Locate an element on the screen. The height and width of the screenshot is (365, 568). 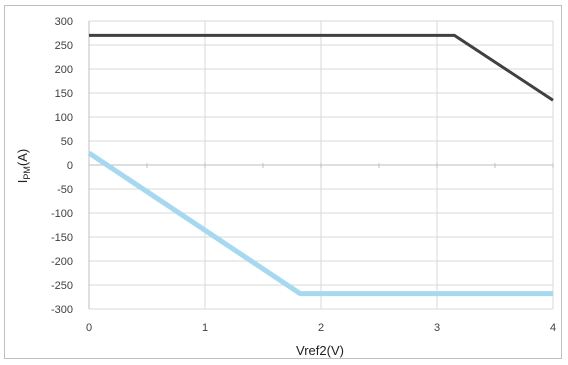
x-tick-label: 1 is located at coordinates (205, 328).